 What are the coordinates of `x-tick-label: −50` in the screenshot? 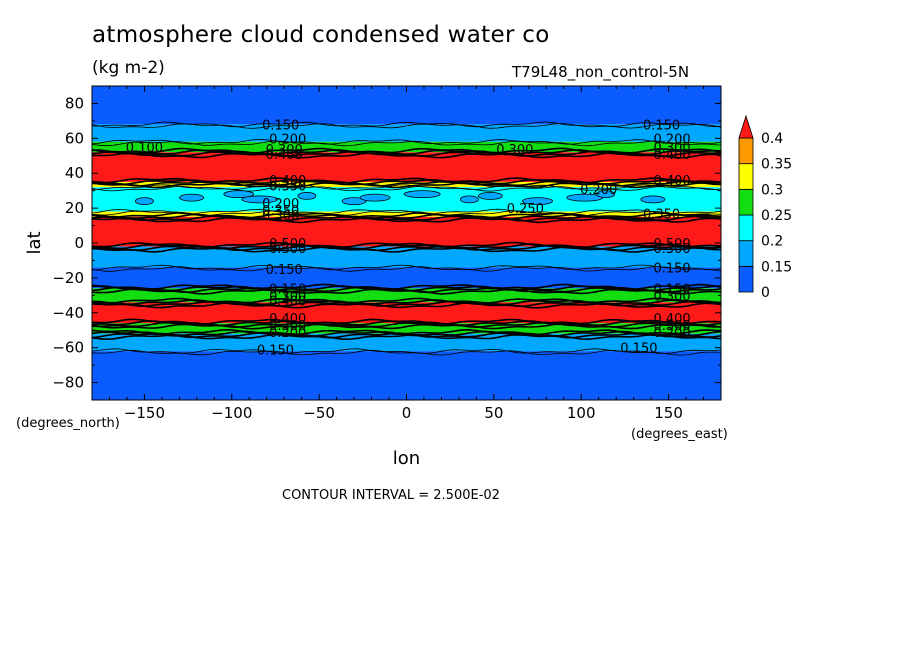 It's located at (319, 413).